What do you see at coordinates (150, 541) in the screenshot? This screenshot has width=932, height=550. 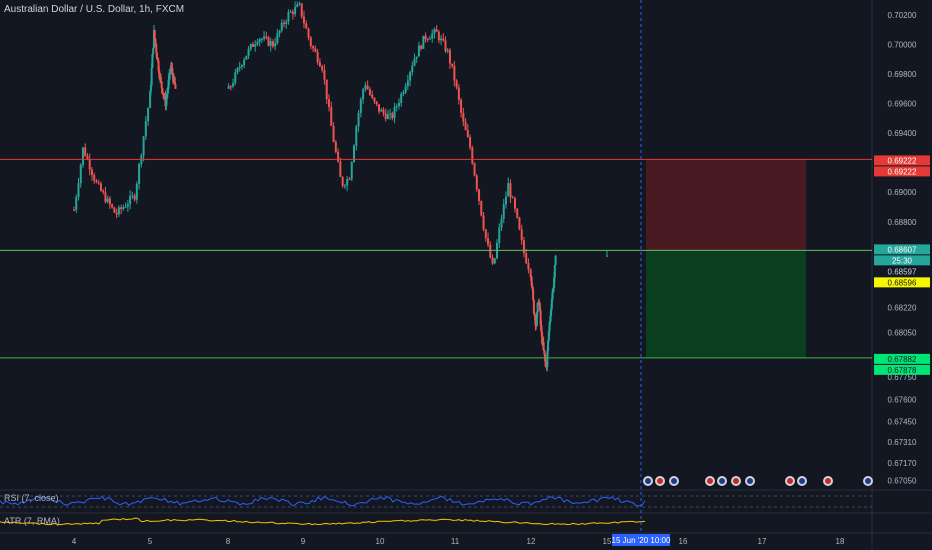 I see `x-tick-label: 5` at bounding box center [150, 541].